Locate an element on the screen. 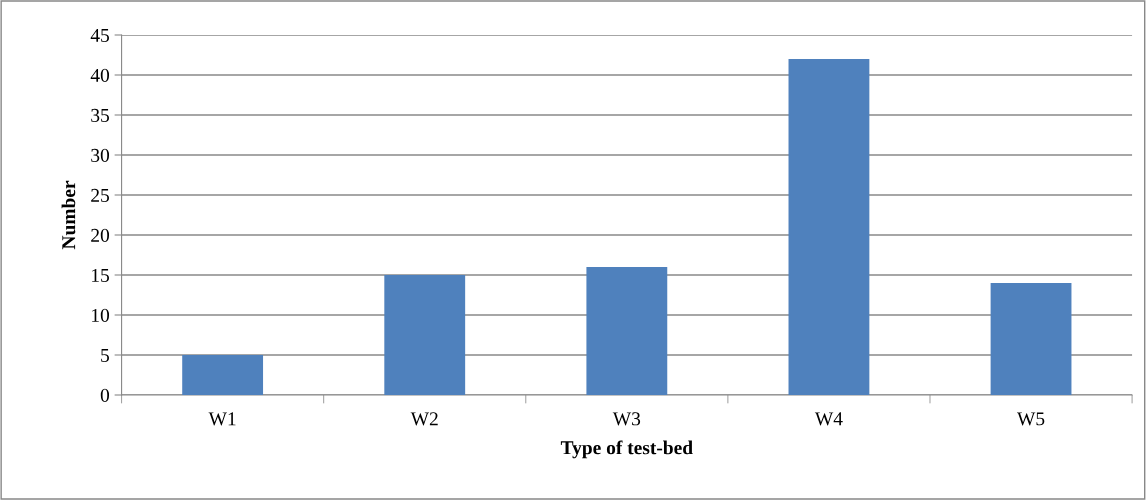 The width and height of the screenshot is (1147, 500). x-axis-title: Type of test-bed is located at coordinates (626, 449).